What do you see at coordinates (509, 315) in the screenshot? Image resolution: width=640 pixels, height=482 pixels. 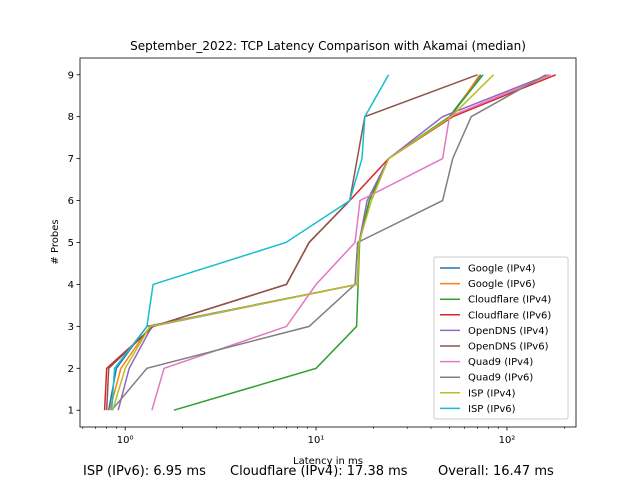 I see `legend-entry: Cloudflare (IPv6)` at bounding box center [509, 315].